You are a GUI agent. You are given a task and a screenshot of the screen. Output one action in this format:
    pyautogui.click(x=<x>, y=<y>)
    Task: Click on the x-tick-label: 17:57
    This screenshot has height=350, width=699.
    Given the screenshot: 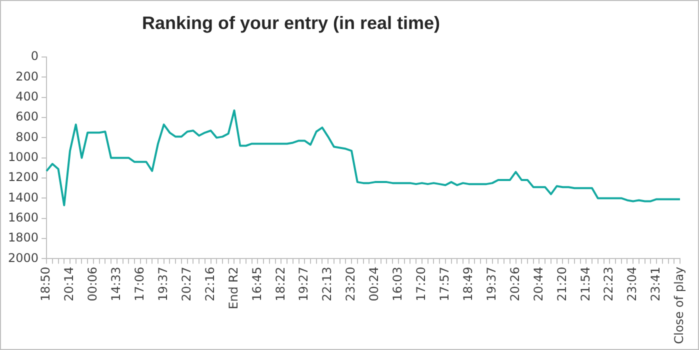 What is the action you would take?
    pyautogui.click(x=445, y=284)
    